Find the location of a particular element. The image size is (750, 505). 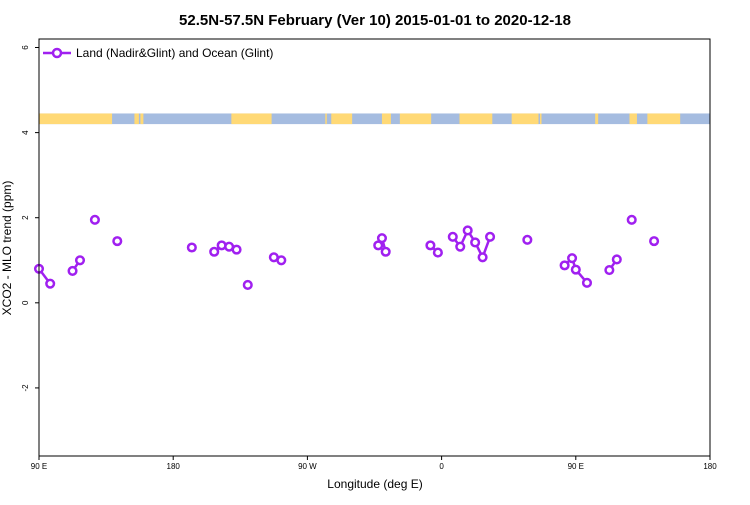

y-axis: -2 0 2 4 6 is located at coordinates (30, 218).